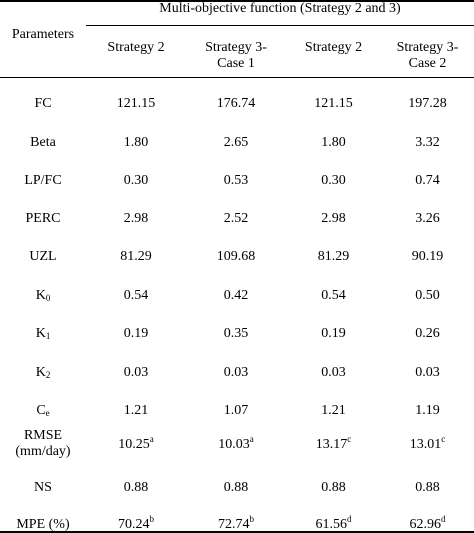 This screenshot has height=533, width=474. I want to click on row-parameter: K0, so click(43, 295).